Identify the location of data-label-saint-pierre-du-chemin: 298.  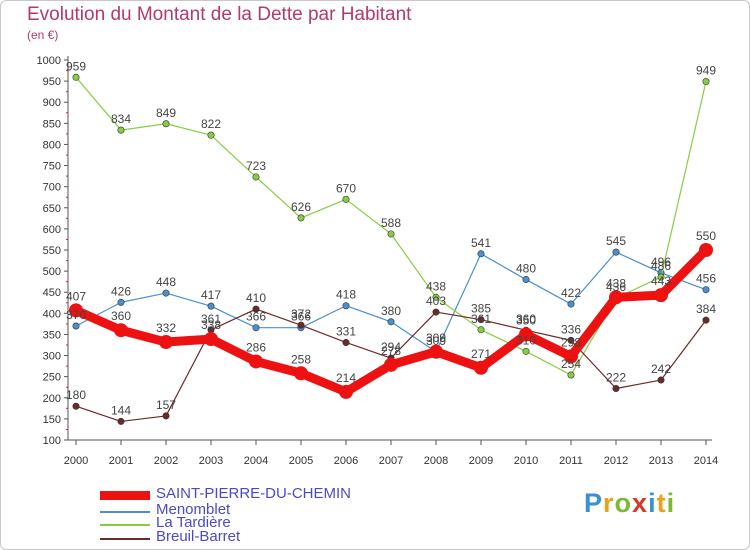
(571, 342).